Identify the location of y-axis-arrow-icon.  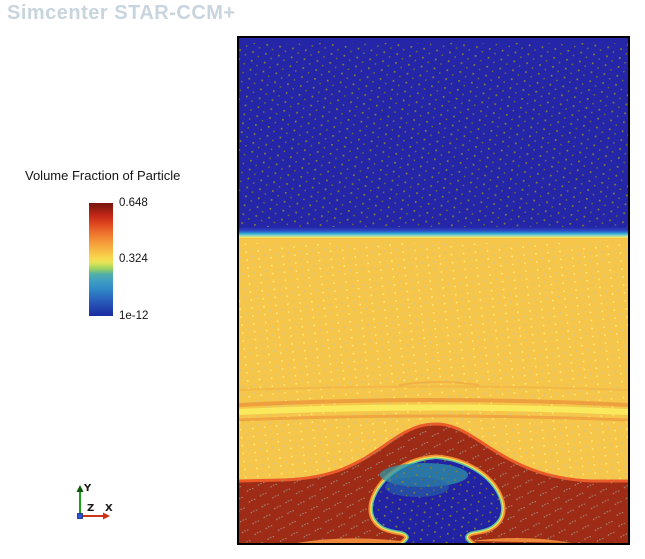
(80, 488).